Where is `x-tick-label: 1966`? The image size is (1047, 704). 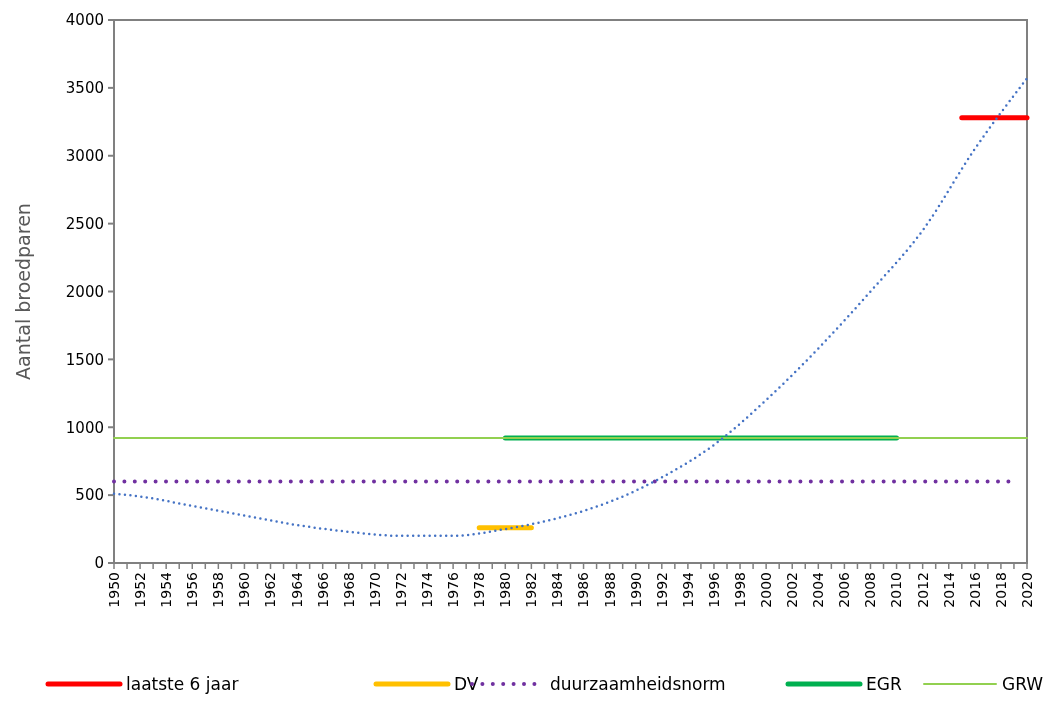
x-tick-label: 1966 is located at coordinates (322, 589).